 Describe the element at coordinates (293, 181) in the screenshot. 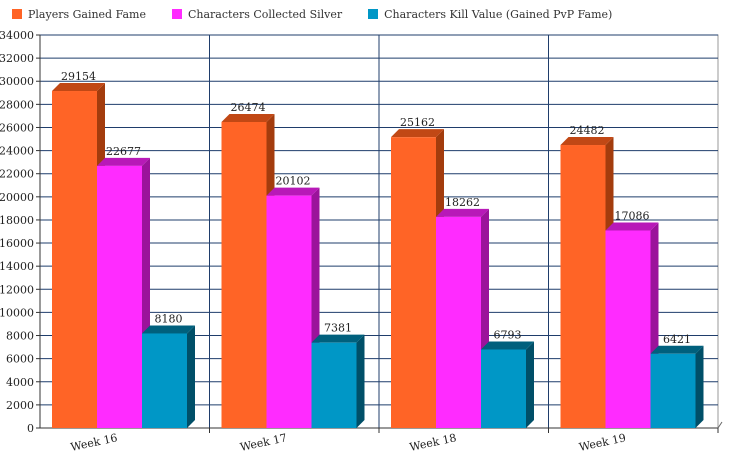

I see `data-label: 20102` at that location.